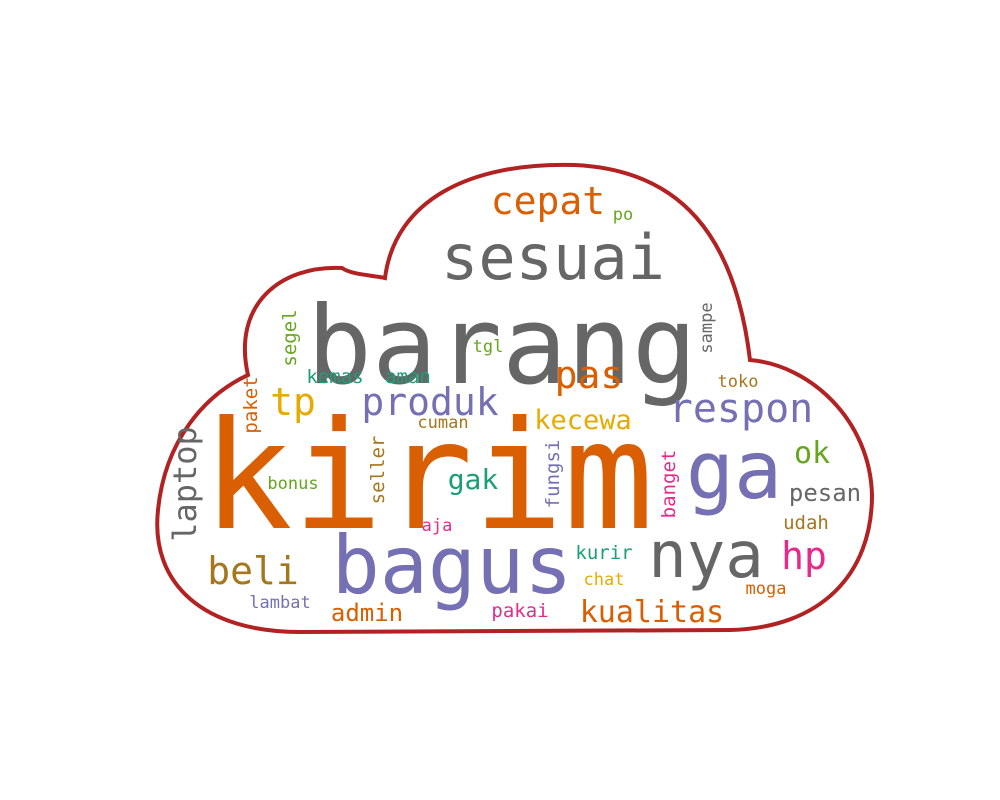 Image resolution: width=1000 pixels, height=800 pixels. Describe the element at coordinates (428, 477) in the screenshot. I see `word-kirim: kirim` at that location.